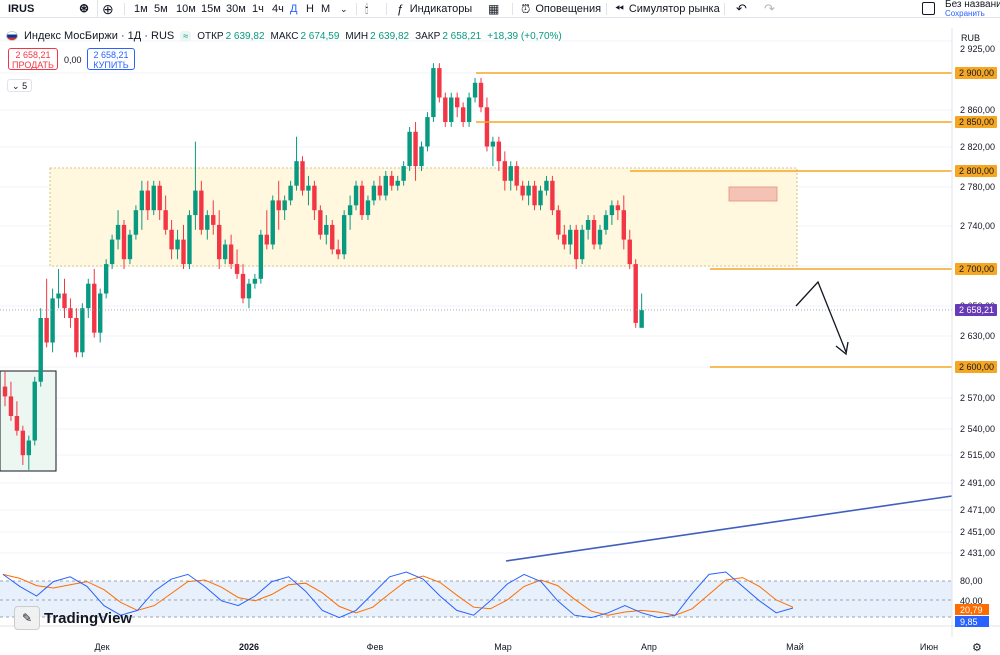  What do you see at coordinates (667, 9) in the screenshot?
I see `simulator-button: ⏪︎ Симулятор рынка` at bounding box center [667, 9].